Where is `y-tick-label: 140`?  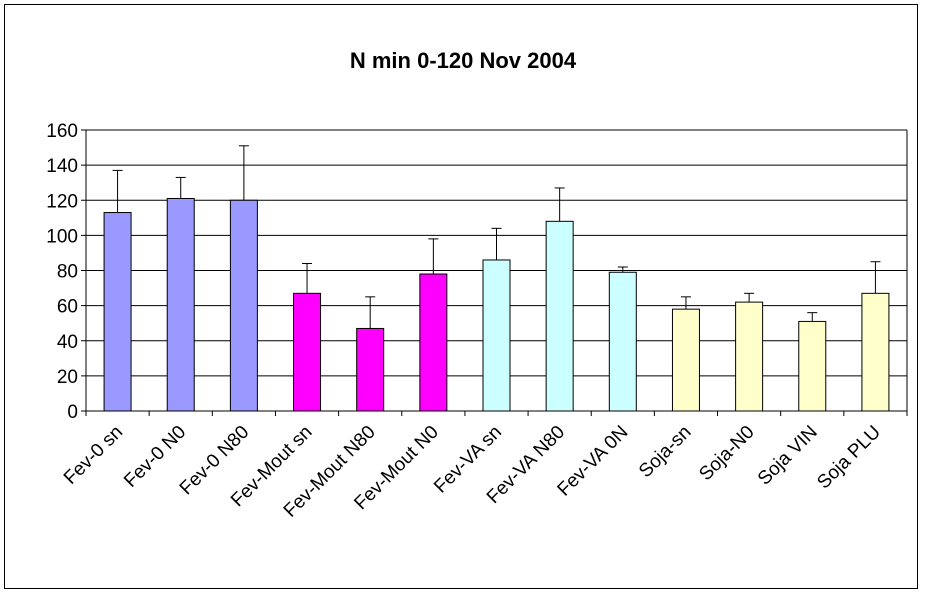
y-tick-label: 140 is located at coordinates (62, 166).